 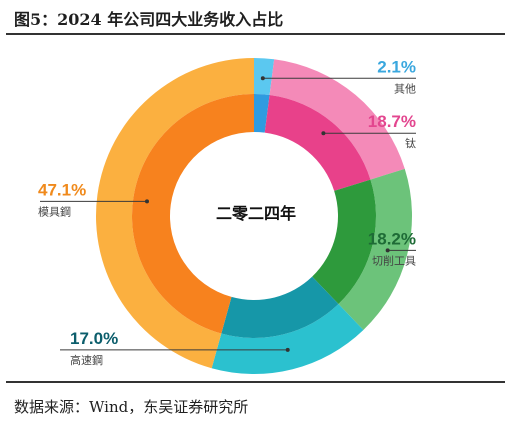 I want to click on source-note: 数据来源：Wind，东吴证券研究所, so click(x=131, y=407).